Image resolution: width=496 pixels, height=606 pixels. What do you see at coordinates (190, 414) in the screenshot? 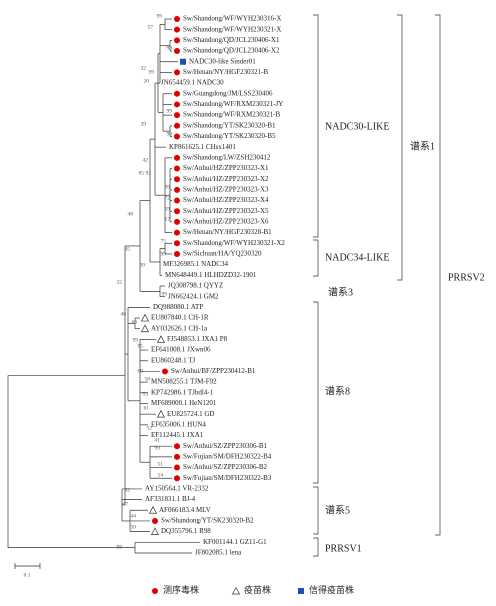
I see `leaf-label: EU825724.1 GD` at bounding box center [190, 414].